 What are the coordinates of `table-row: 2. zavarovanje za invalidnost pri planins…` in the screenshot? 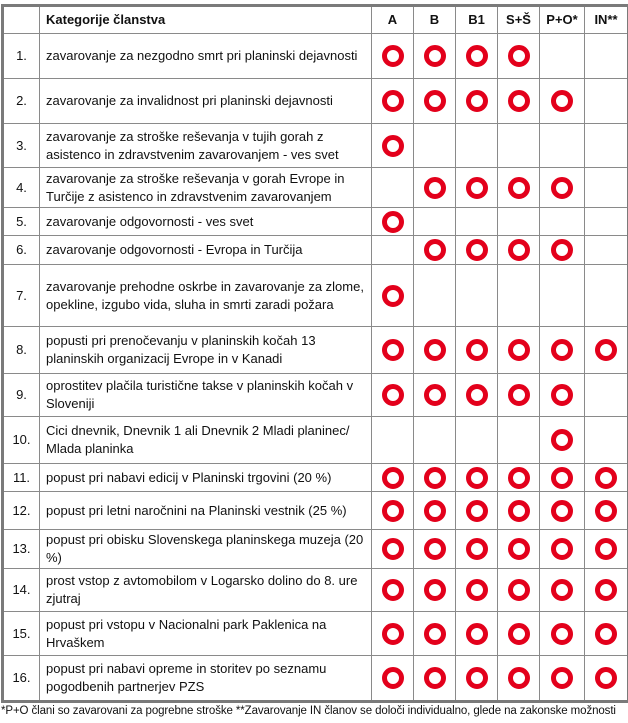 It's located at (315, 101).